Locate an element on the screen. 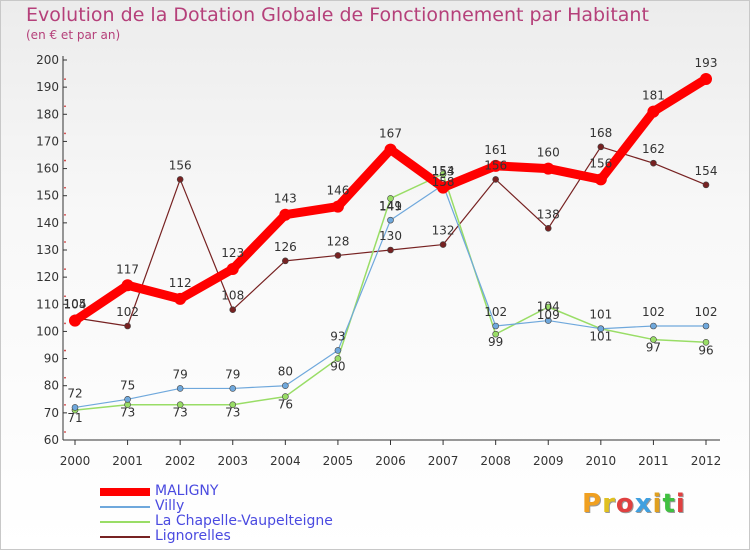  y-tick-label: 200 is located at coordinates (47, 60).